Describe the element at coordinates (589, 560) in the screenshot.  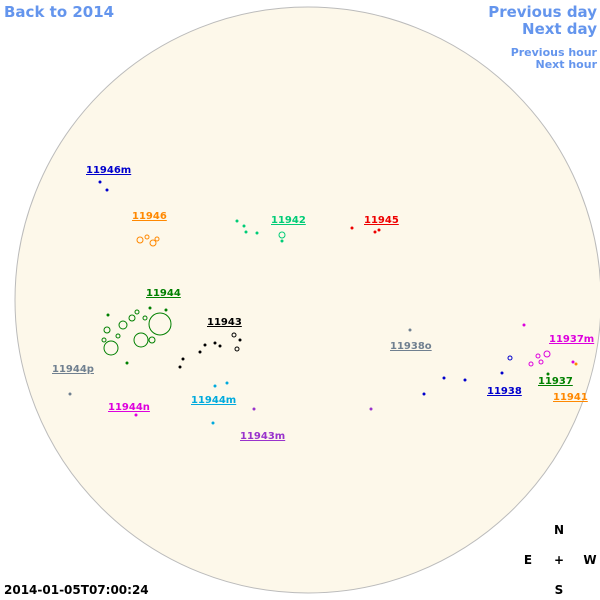
I see `compass-west: W` at that location.